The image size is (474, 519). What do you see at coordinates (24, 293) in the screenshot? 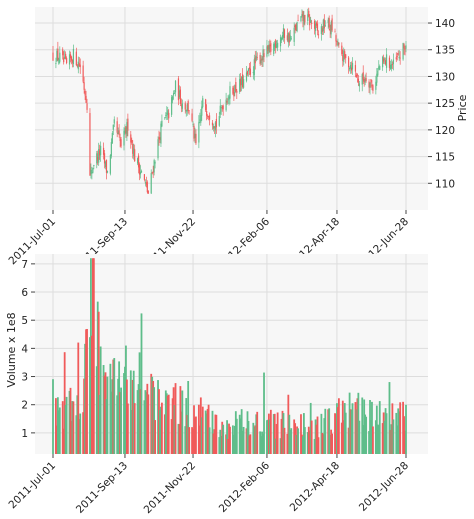
I see `volume-y-tick-label: 6` at bounding box center [24, 293].